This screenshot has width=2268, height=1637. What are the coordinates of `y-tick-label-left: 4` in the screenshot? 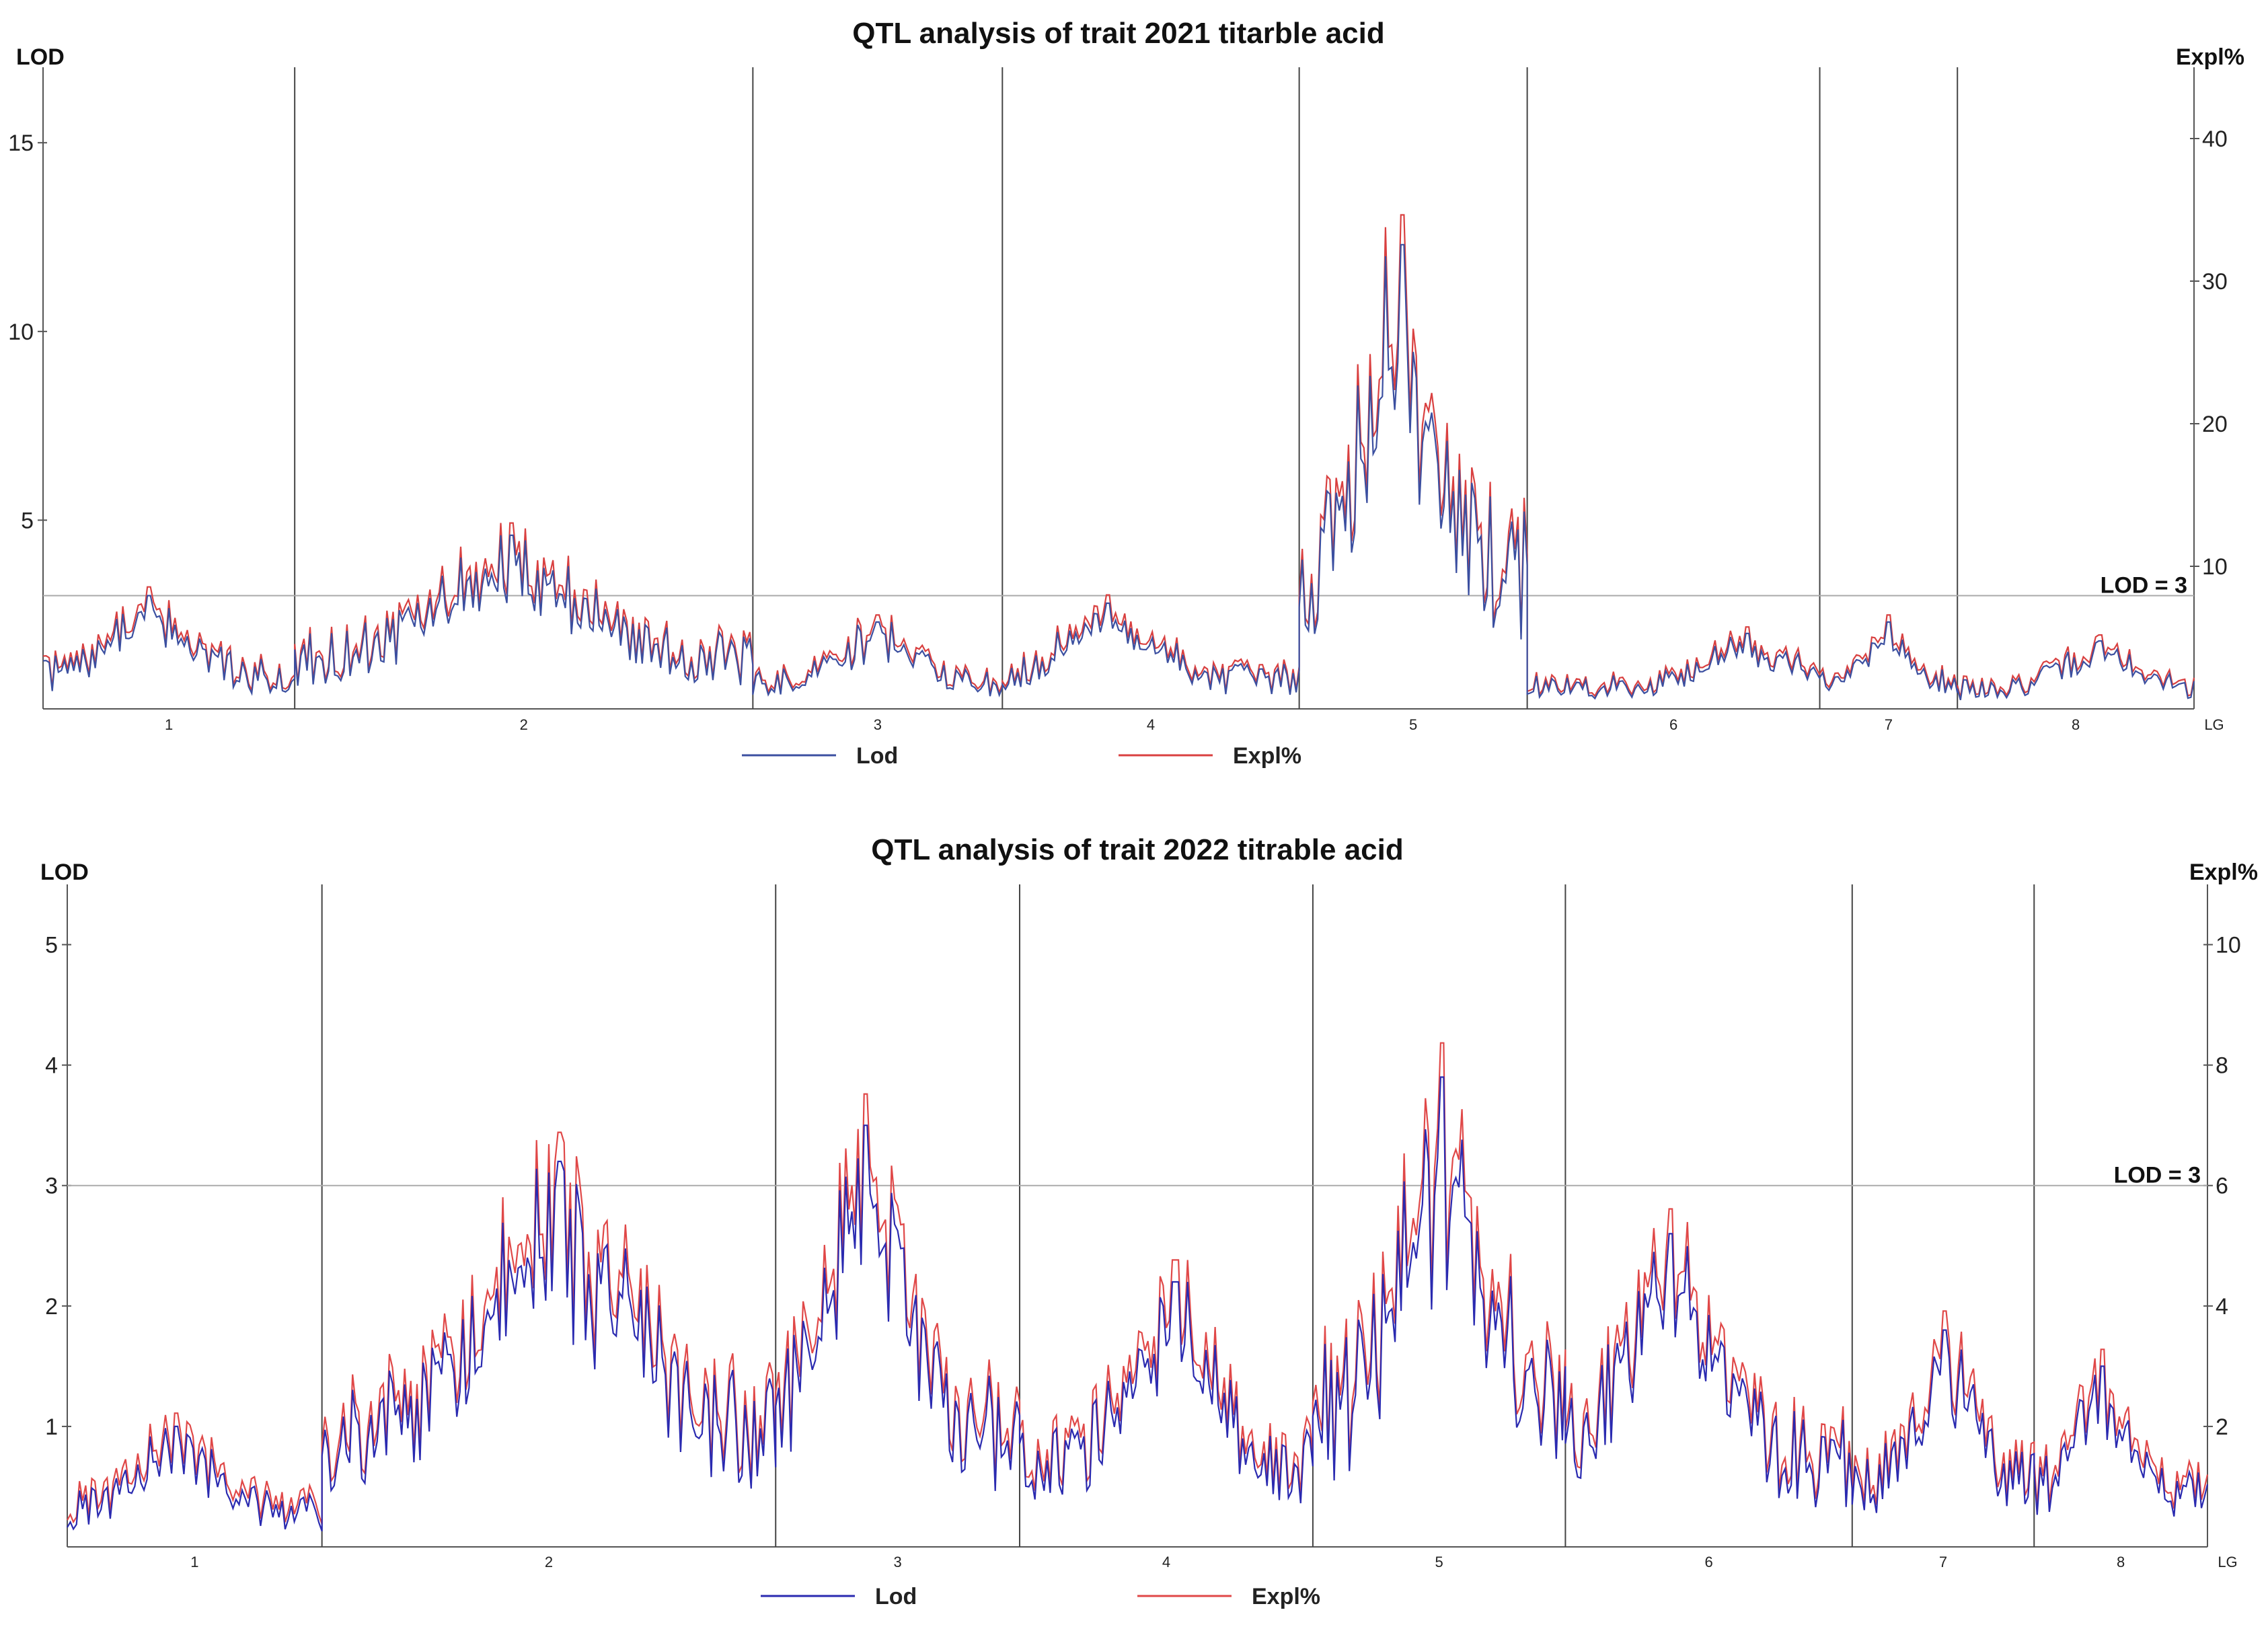 It's located at (51, 1066).